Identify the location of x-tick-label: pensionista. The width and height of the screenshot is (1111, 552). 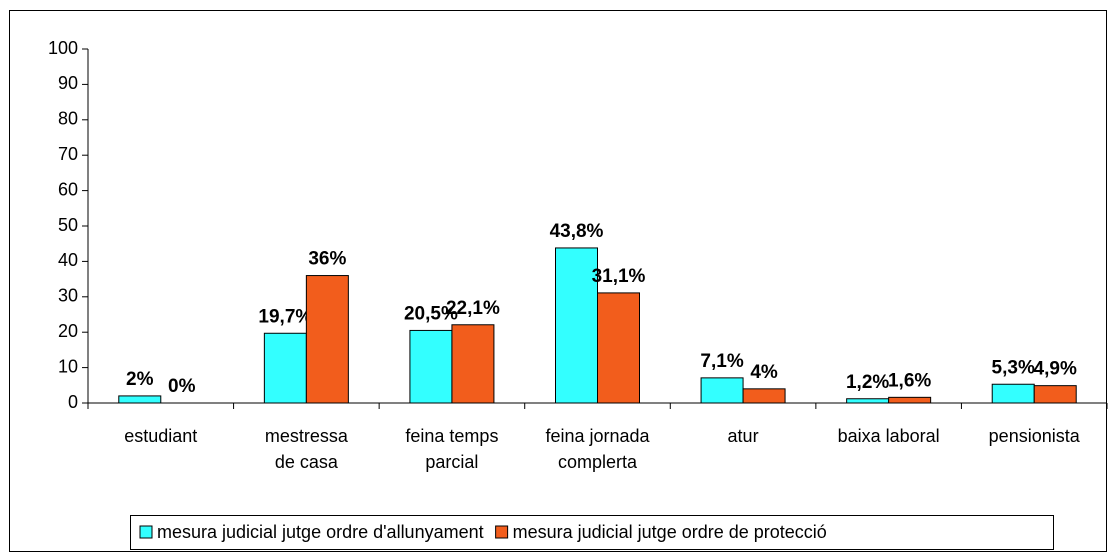
(1035, 436).